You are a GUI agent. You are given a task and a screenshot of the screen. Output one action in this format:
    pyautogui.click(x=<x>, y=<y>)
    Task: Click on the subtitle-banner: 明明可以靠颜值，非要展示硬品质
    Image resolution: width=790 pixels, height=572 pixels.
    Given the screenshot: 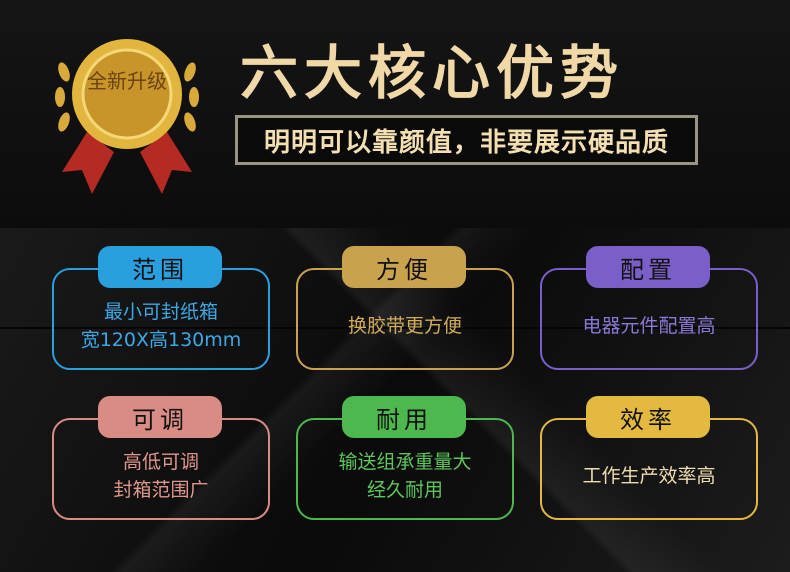 What is the action you would take?
    pyautogui.click(x=466, y=140)
    